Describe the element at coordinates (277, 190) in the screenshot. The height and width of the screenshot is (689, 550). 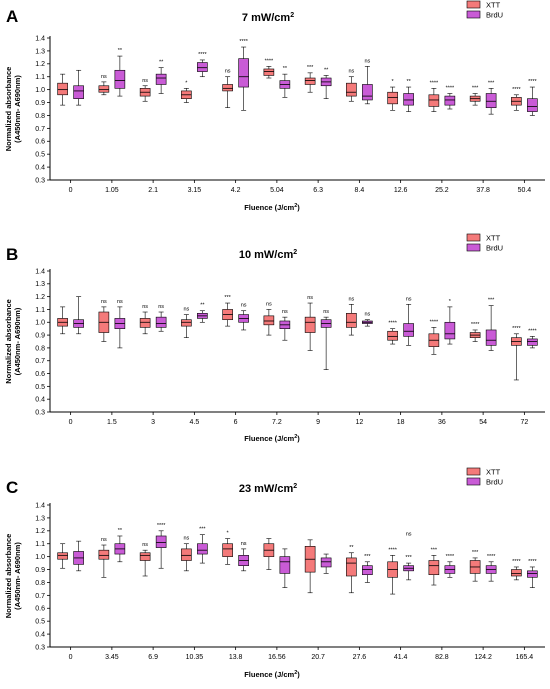
I see `x-tick-label: 5.04` at that location.